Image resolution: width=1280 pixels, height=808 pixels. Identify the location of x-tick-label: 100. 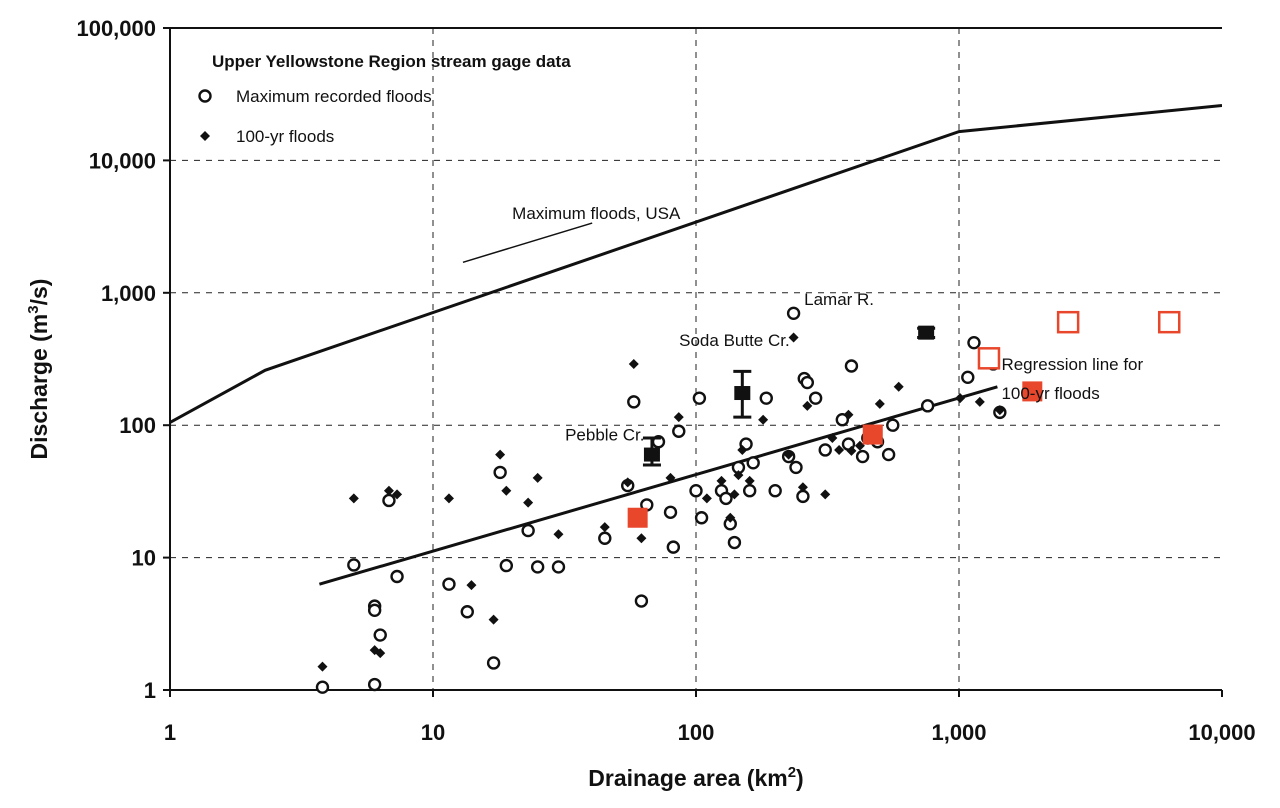
(696, 732).